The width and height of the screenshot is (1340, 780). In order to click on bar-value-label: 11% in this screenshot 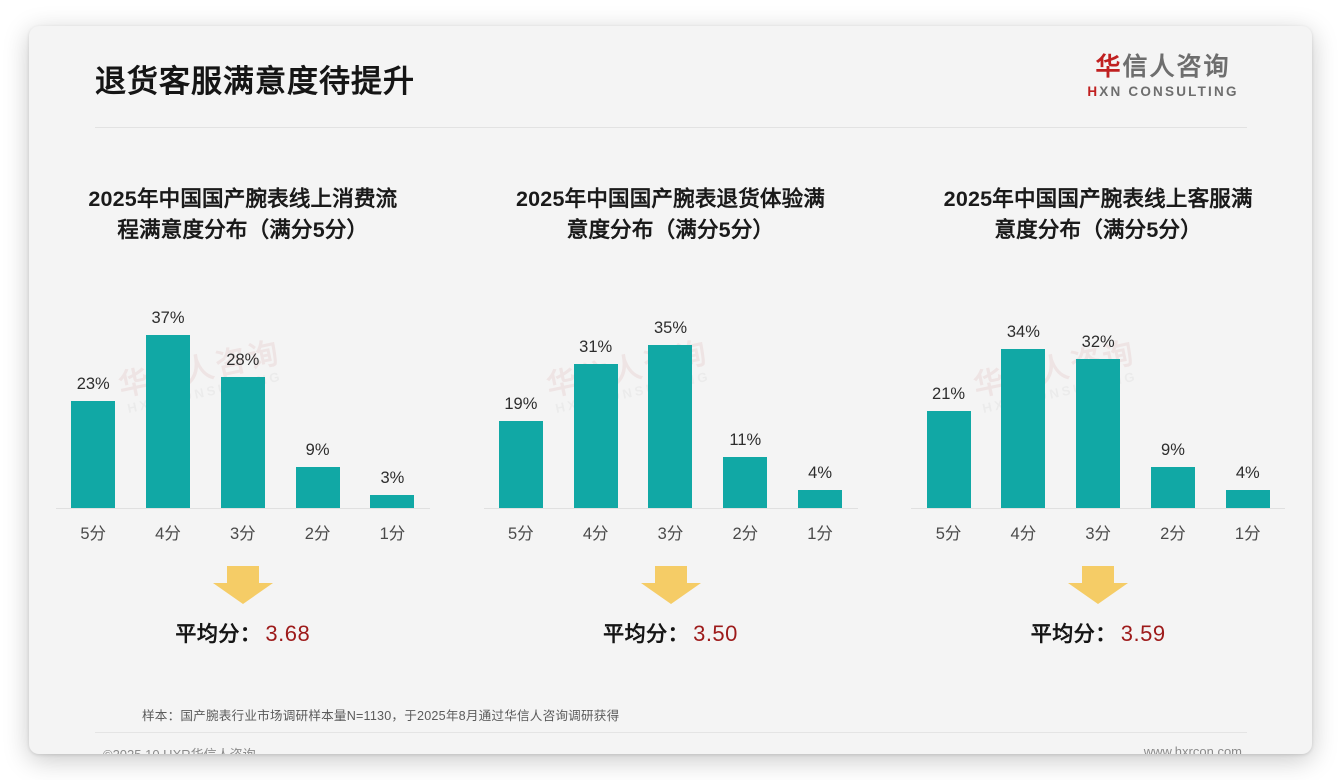, I will do `click(745, 440)`.